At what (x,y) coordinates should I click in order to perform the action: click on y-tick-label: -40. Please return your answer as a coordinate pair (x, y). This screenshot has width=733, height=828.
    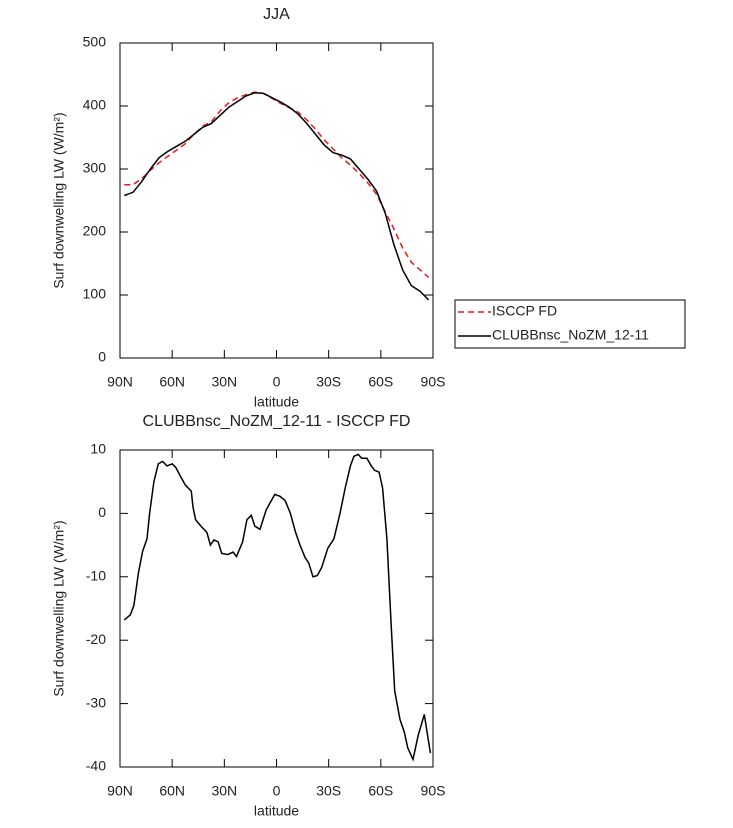
    Looking at the image, I should click on (96, 766).